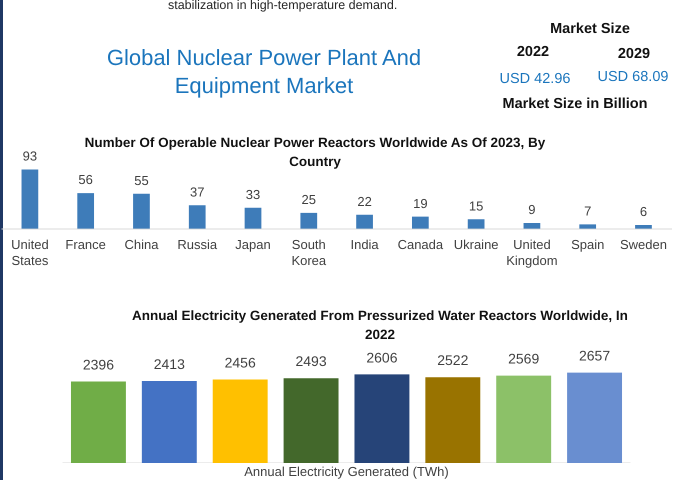 The height and width of the screenshot is (480, 676). Describe the element at coordinates (264, 72) in the screenshot. I see `text: Global Nuclear Power Plant And Equipment Market` at that location.